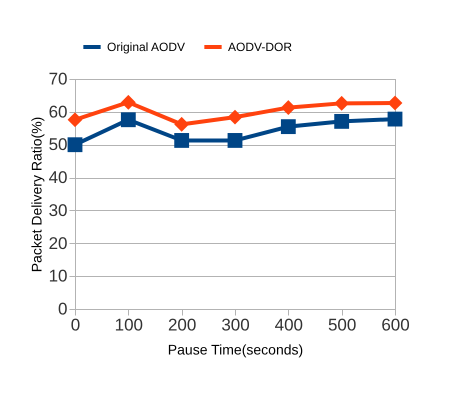  Describe the element at coordinates (58, 210) in the screenshot. I see `y-tick-label: 30` at that location.